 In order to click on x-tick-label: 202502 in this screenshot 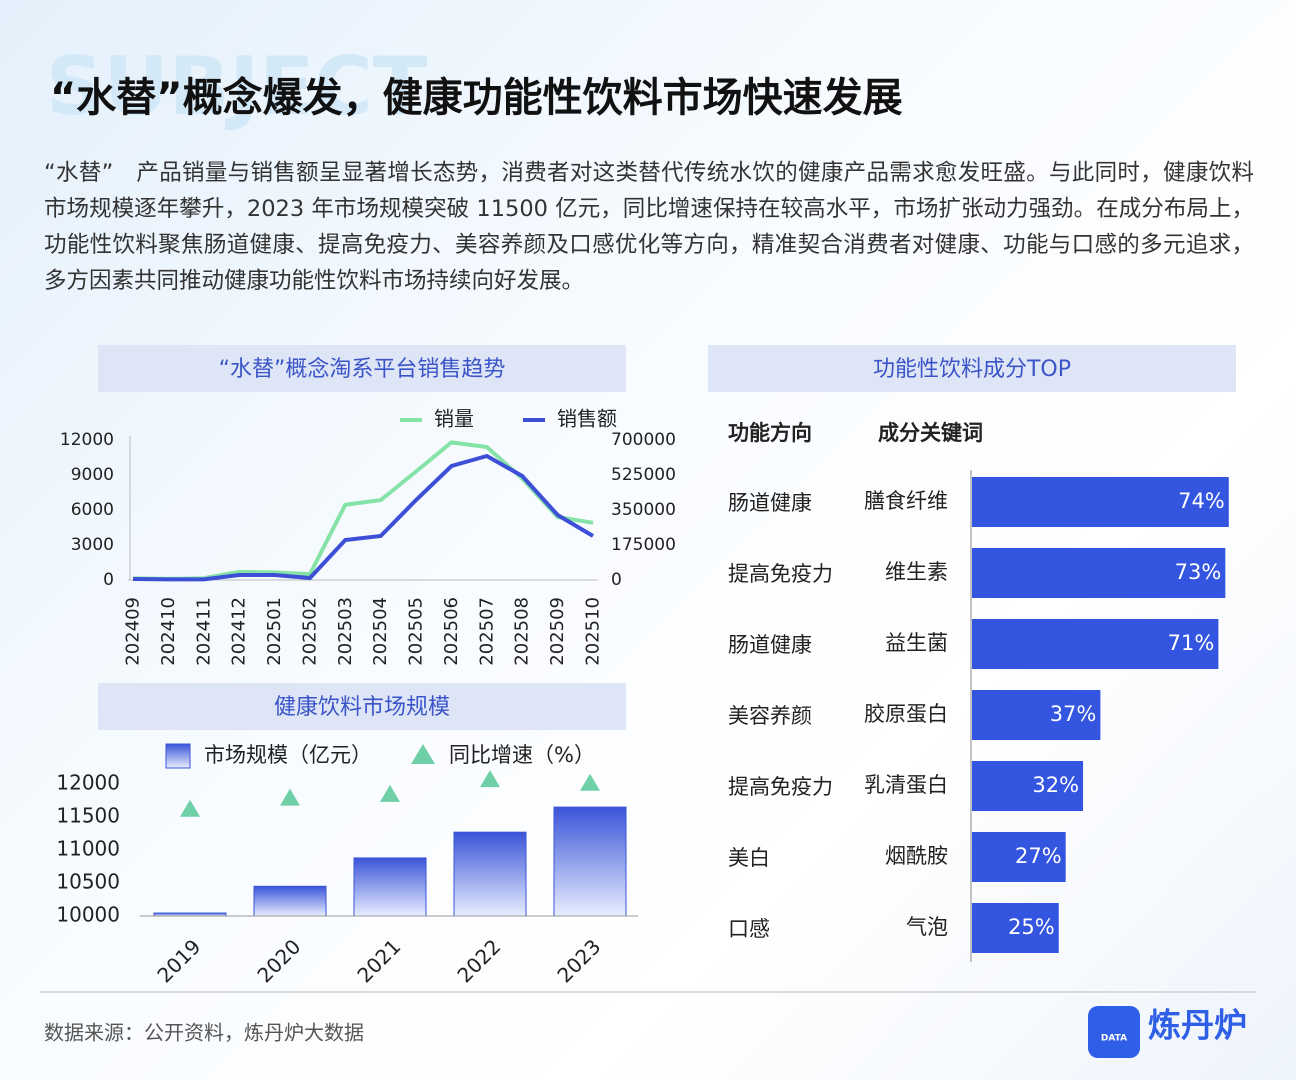, I will do `click(309, 631)`.